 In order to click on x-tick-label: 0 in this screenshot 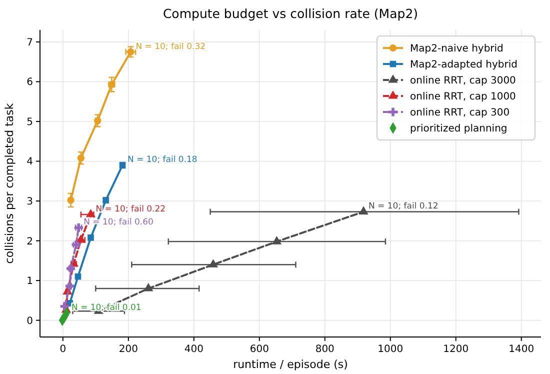, I will do `click(63, 349)`.